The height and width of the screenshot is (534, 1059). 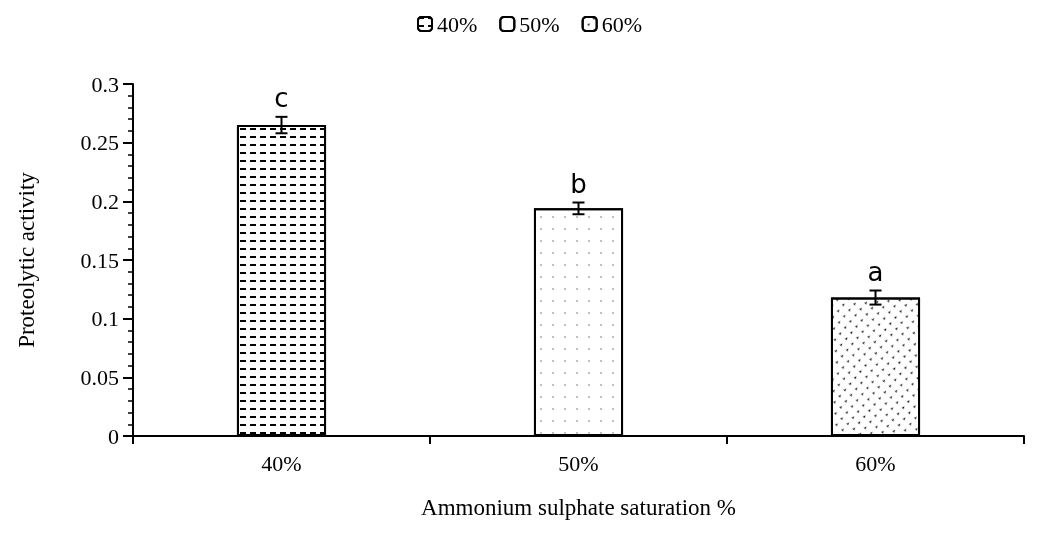 What do you see at coordinates (99, 377) in the screenshot?
I see `y-tick-label: 0.05` at bounding box center [99, 377].